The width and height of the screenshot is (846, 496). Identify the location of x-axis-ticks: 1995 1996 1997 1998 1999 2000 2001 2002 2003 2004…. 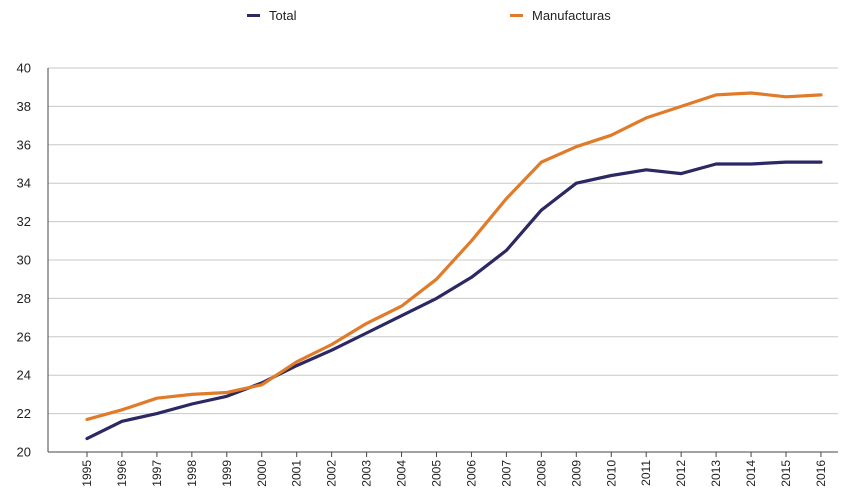
(454, 469).